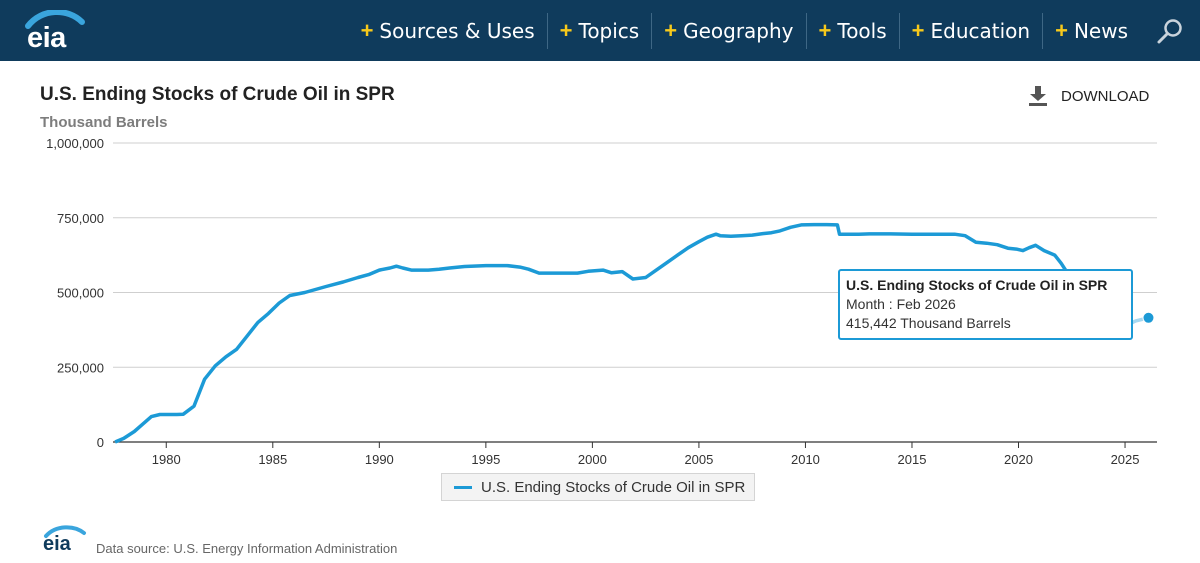 The height and width of the screenshot is (563, 1200). I want to click on y-tick-label: 750,000, so click(80, 218).